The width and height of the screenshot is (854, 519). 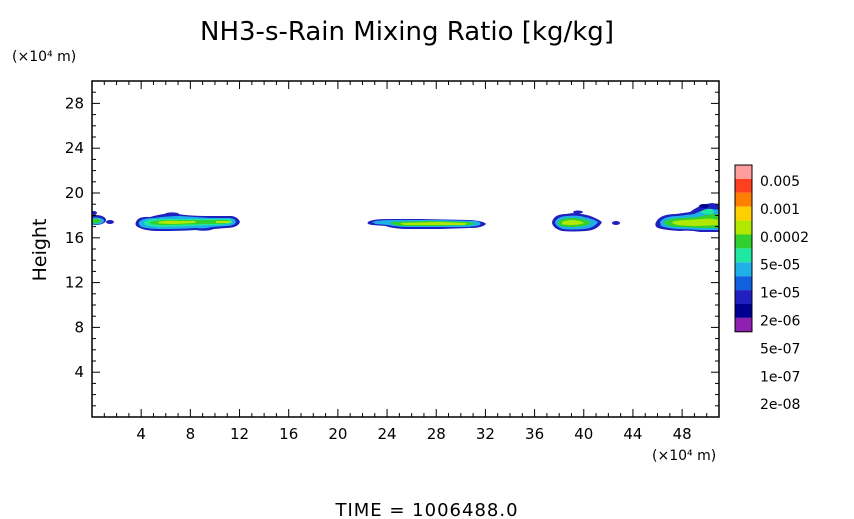 I want to click on colorbar-label: 0.005, so click(x=780, y=182).